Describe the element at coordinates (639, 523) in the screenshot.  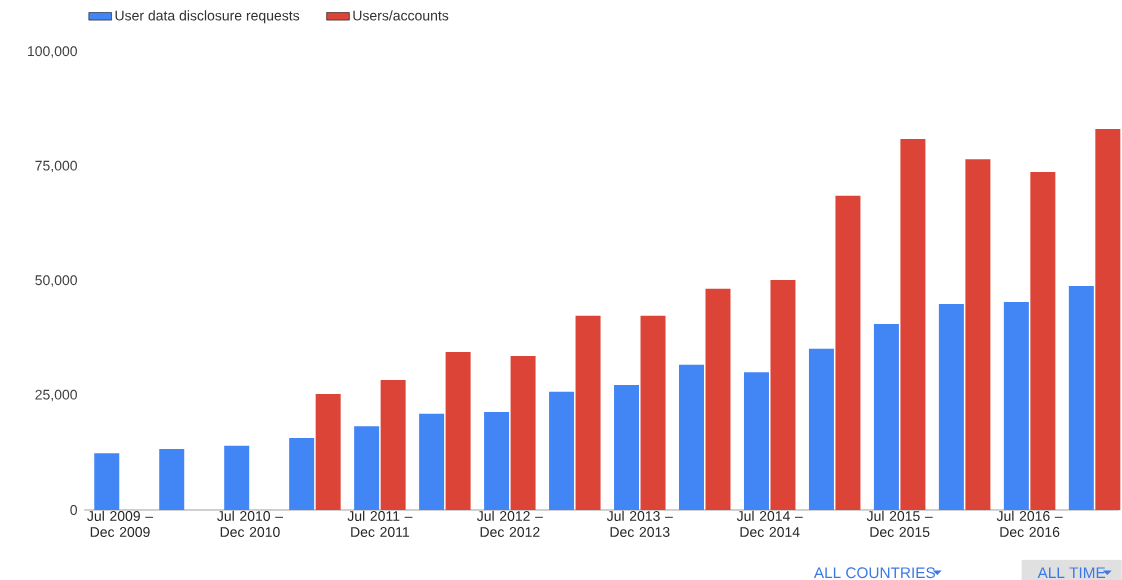
I see `x-tick-label: Jul 2013 – Dec 2013` at that location.